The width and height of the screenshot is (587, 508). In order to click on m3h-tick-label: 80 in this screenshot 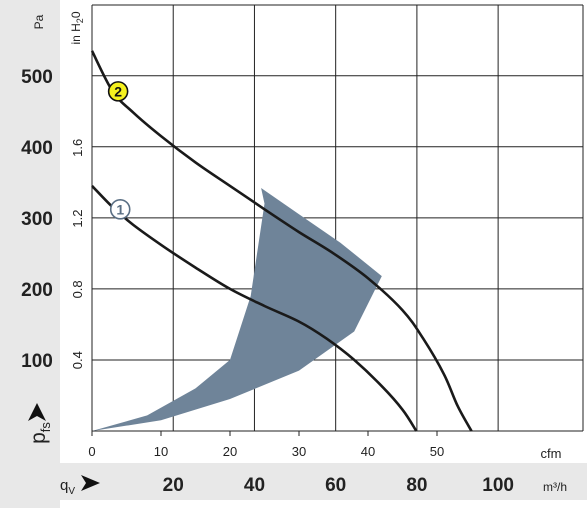, I will do `click(416, 485)`.